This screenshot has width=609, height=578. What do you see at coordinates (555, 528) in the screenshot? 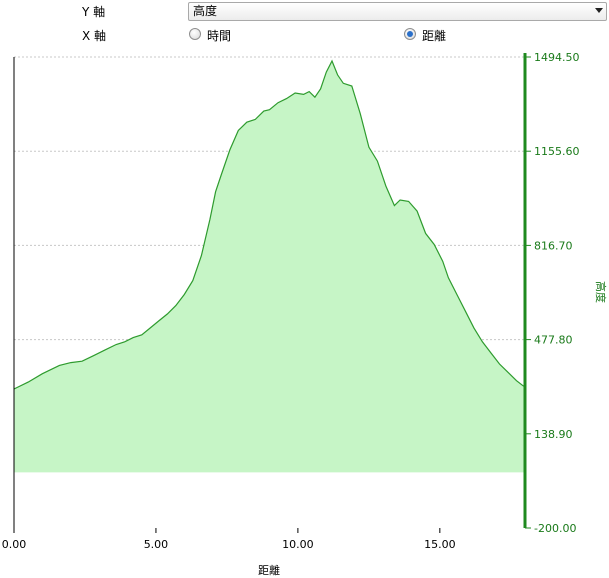
I see `y-tick-label: -200.00` at bounding box center [555, 528].